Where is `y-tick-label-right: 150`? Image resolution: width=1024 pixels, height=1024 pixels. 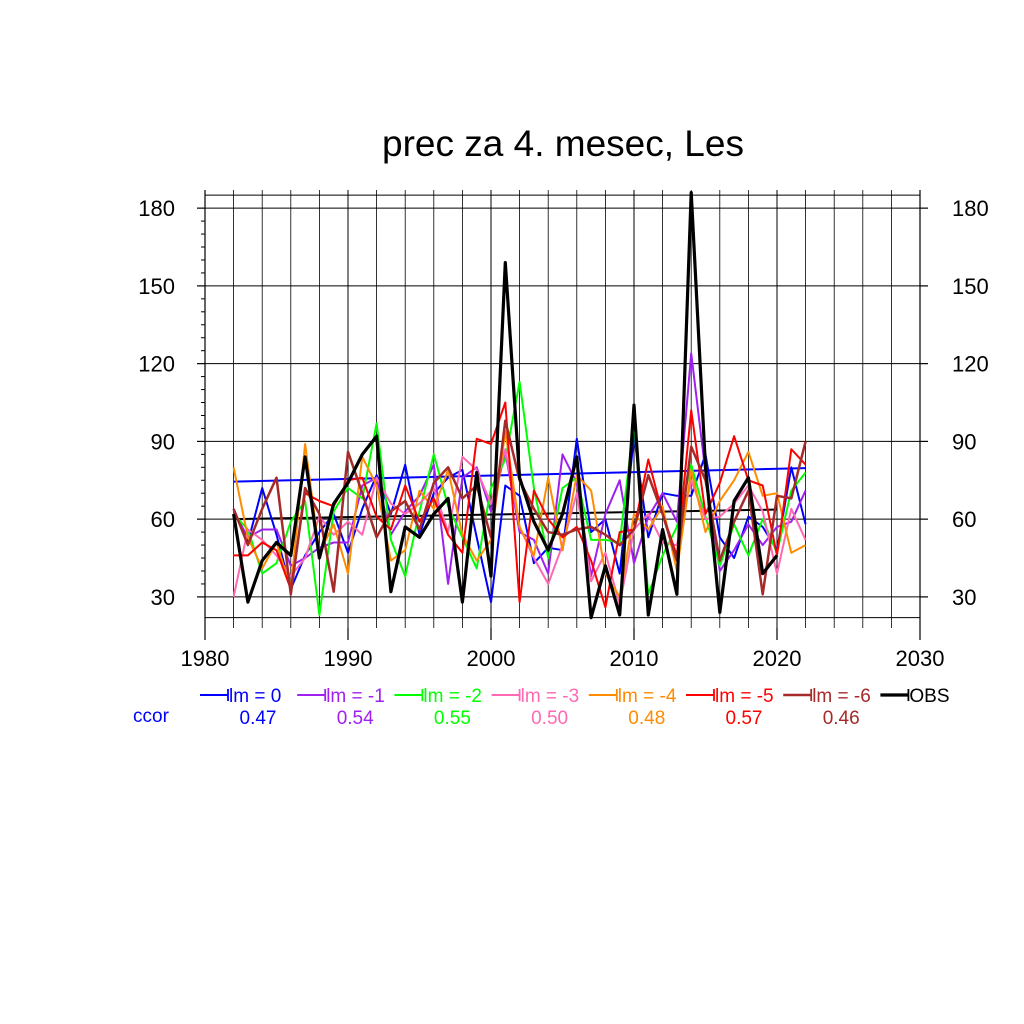 y-tick-label-right: 150 is located at coordinates (970, 286).